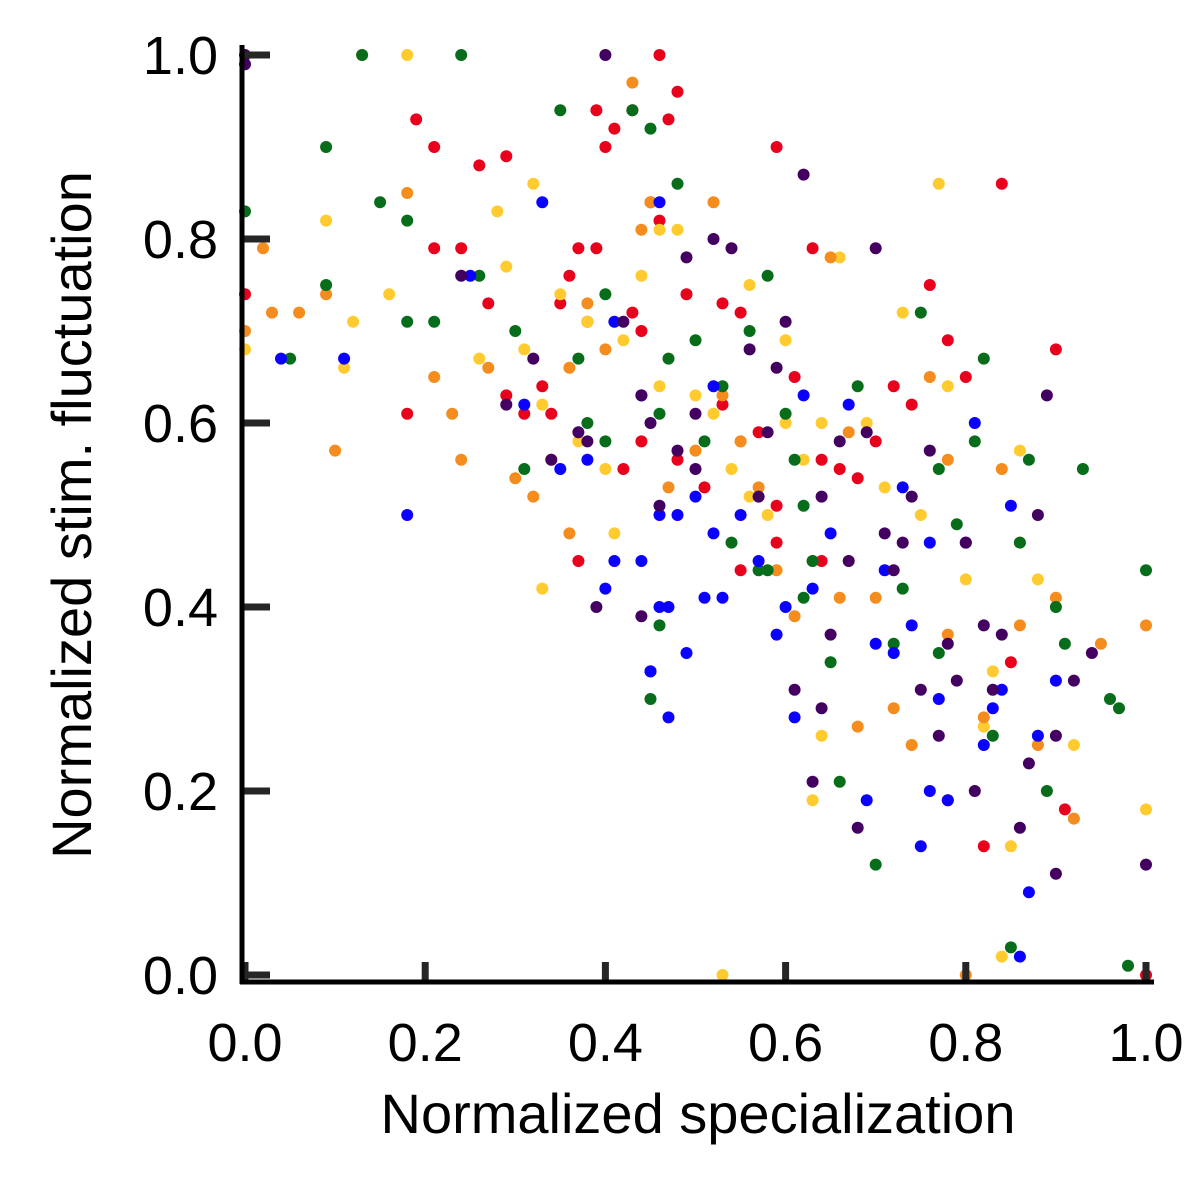 Image resolution: width=1200 pixels, height=1200 pixels. What do you see at coordinates (206, 516) in the screenshot?
I see `y-axis-ticks: 0.0 0.2 0.4 0.6 0.8 1.0` at bounding box center [206, 516].